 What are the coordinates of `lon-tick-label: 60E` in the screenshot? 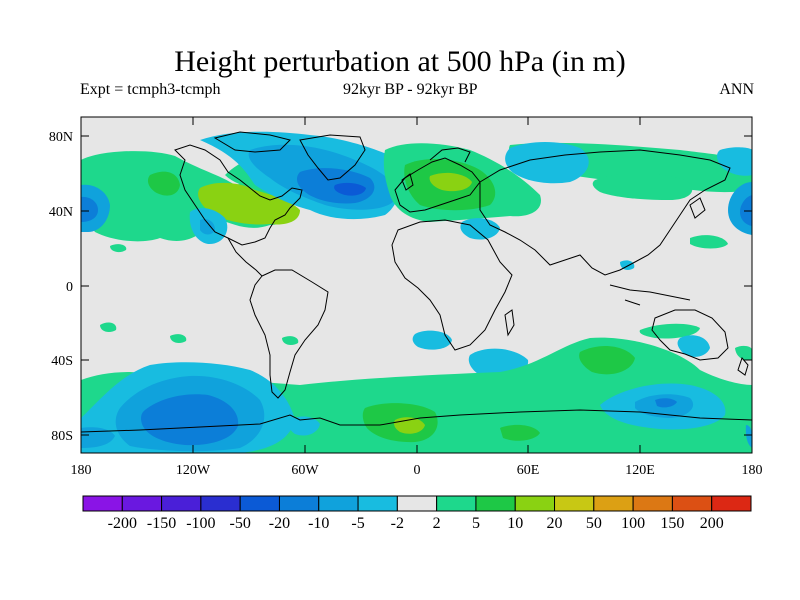 It's located at (528, 470).